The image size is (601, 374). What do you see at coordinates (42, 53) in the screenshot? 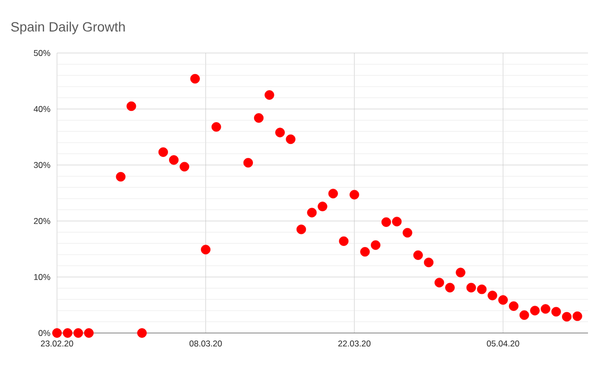
I see `y-tick-label: 50%` at bounding box center [42, 53].